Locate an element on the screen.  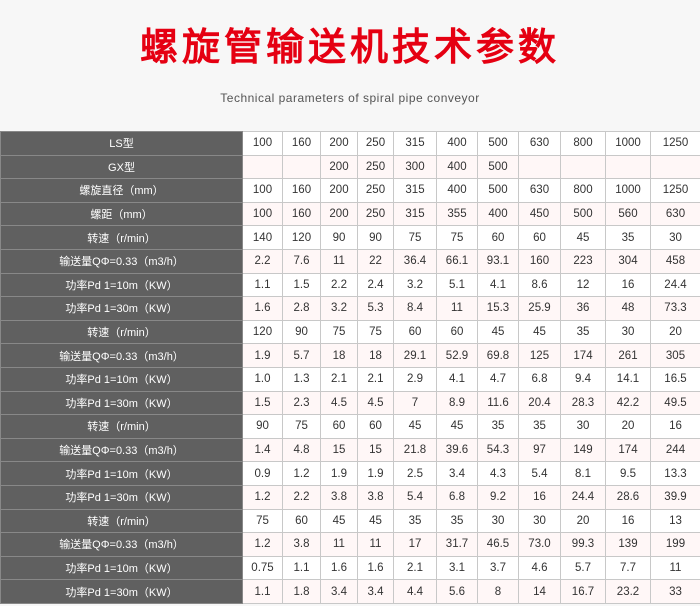
table-cell: 18 is located at coordinates (375, 355).